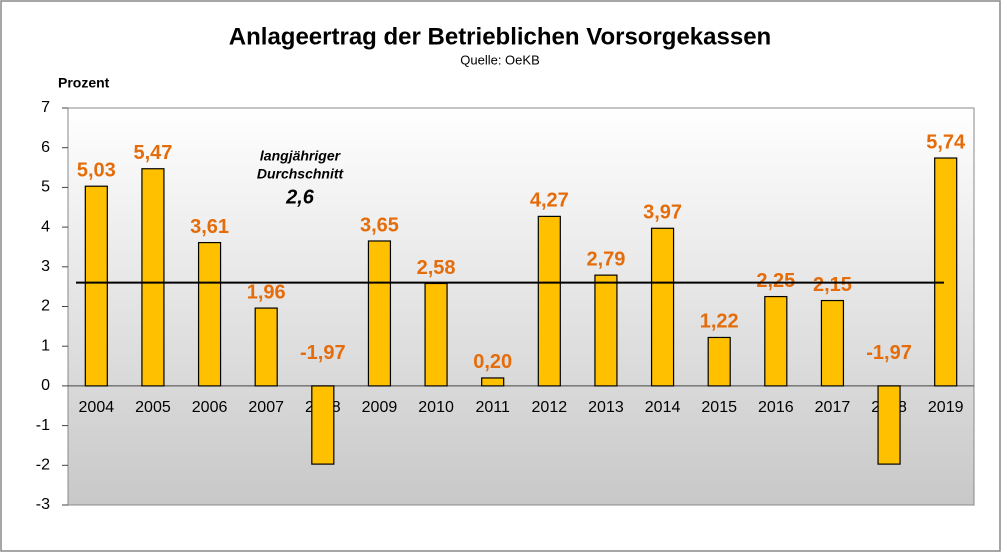 This screenshot has width=1004, height=555. I want to click on value-label: 5,03, so click(96, 170).